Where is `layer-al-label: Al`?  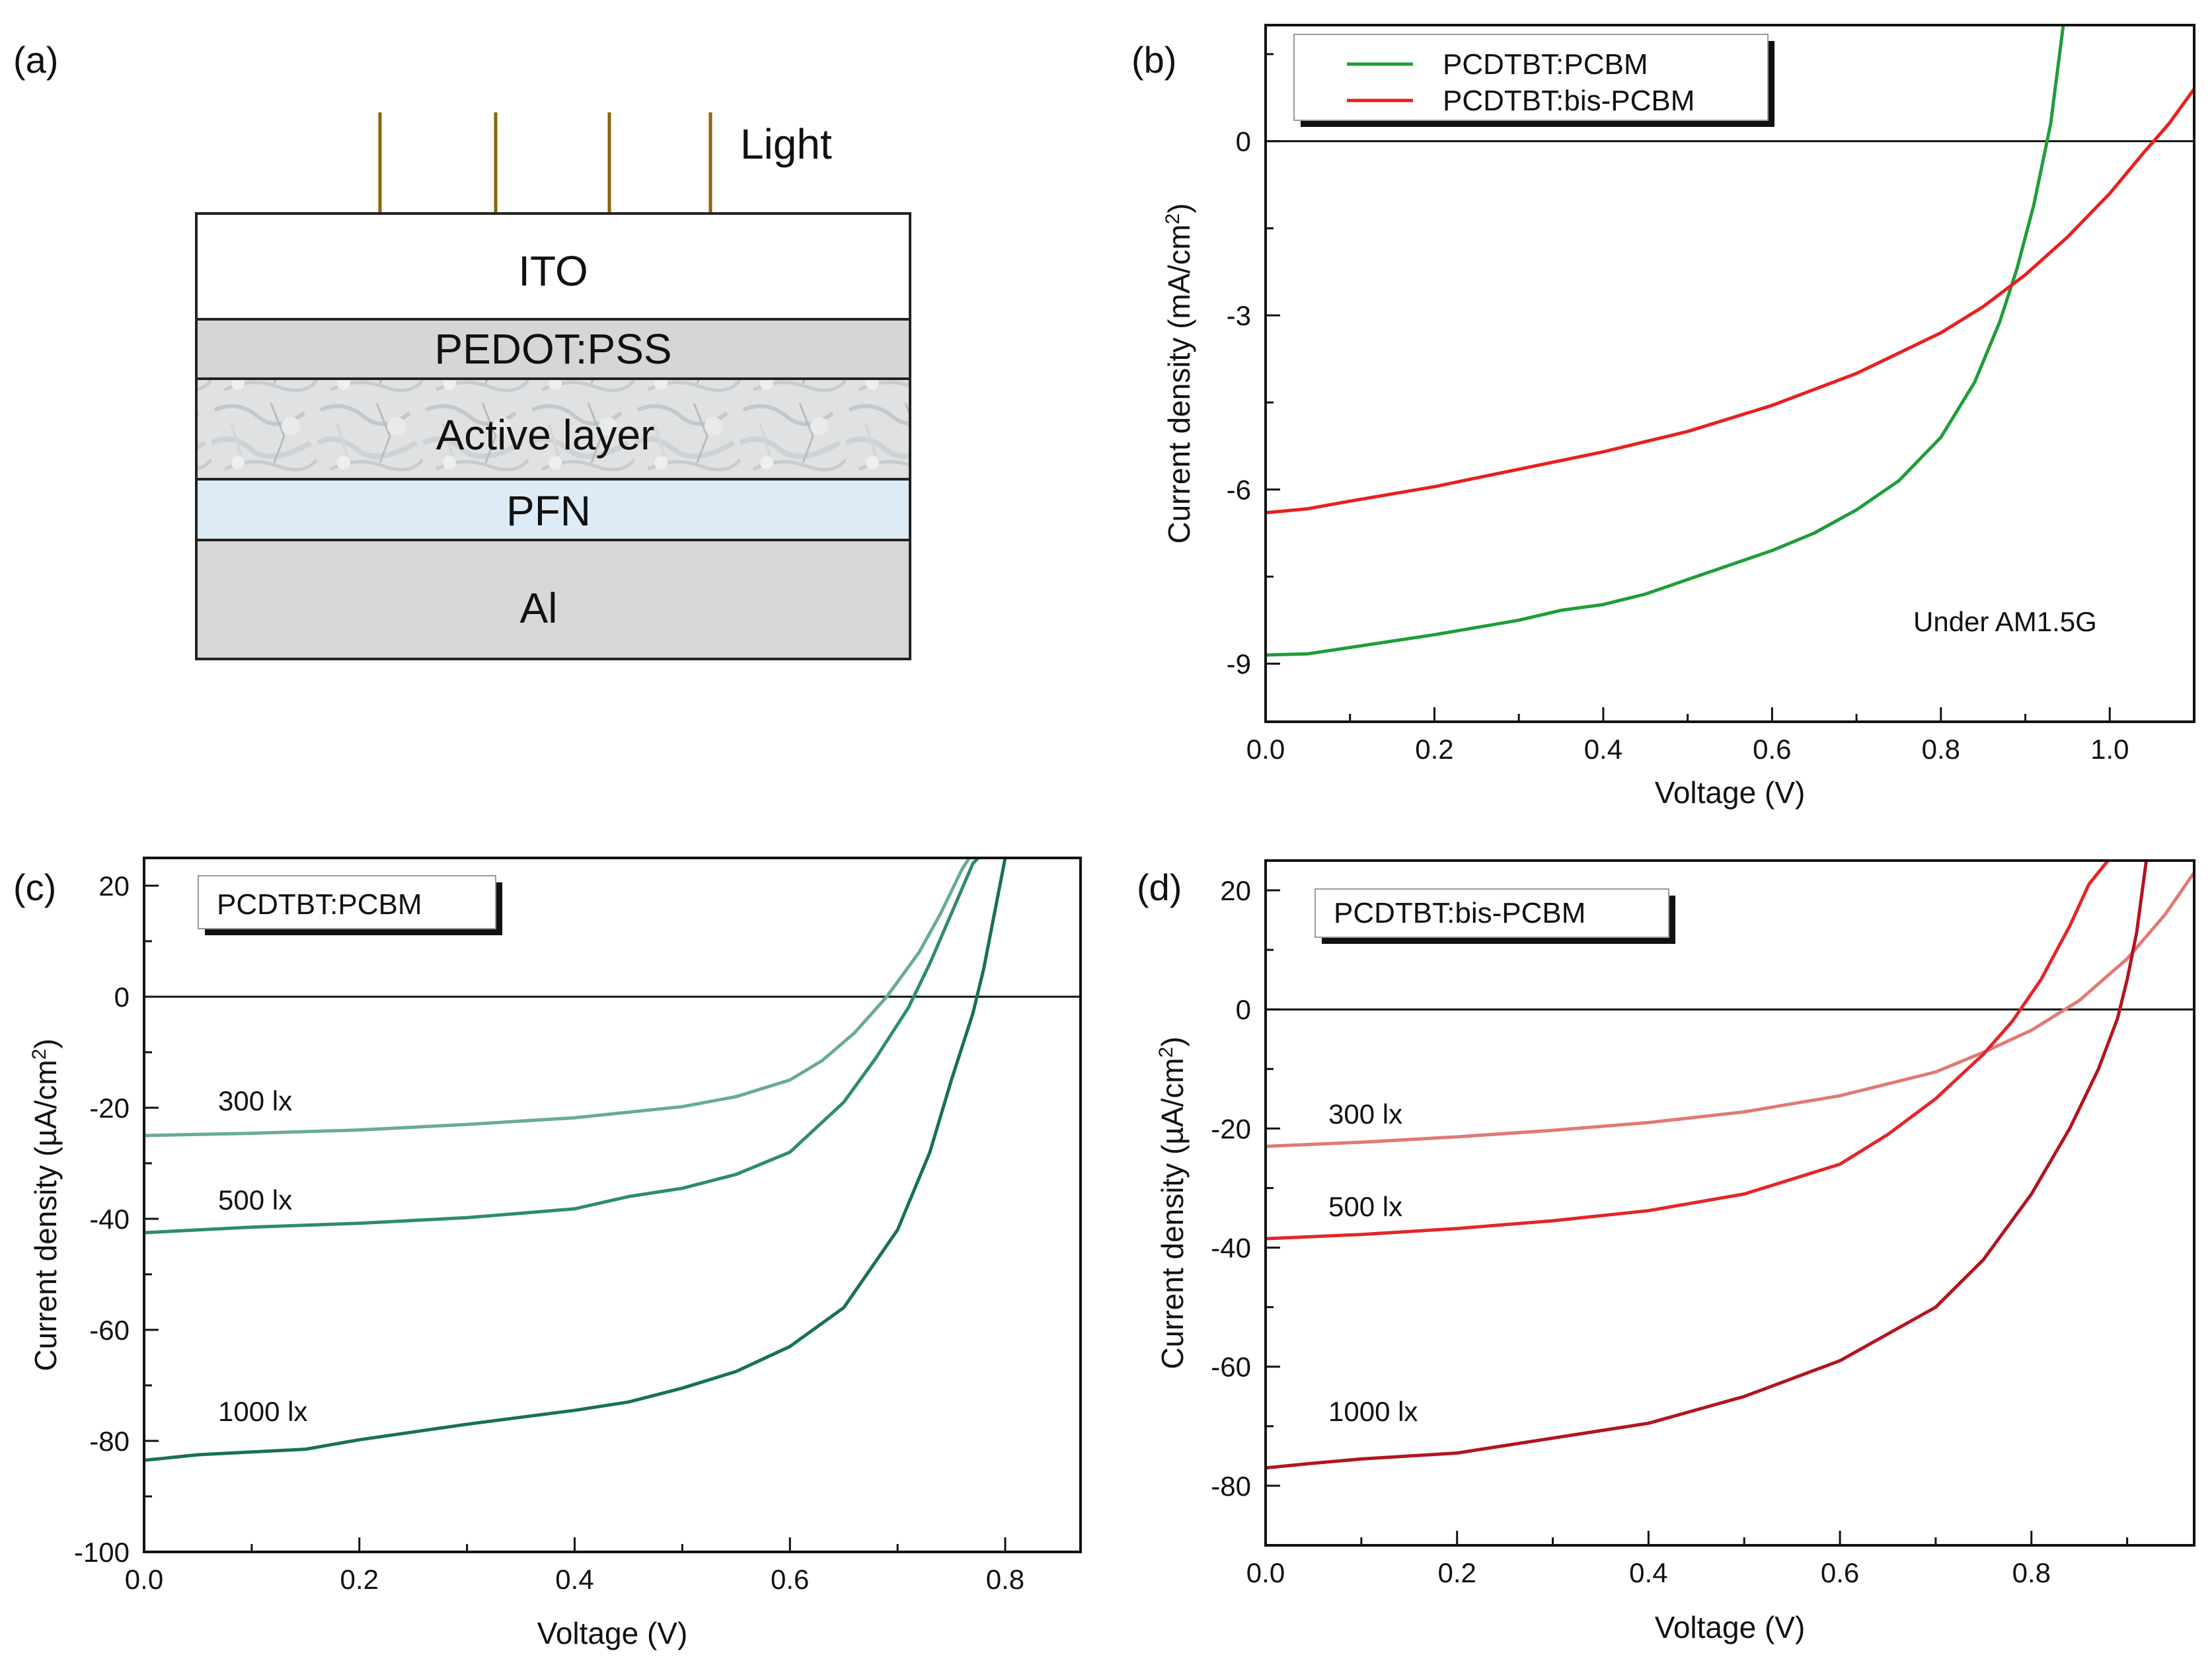
layer-al-label: Al is located at coordinates (539, 608).